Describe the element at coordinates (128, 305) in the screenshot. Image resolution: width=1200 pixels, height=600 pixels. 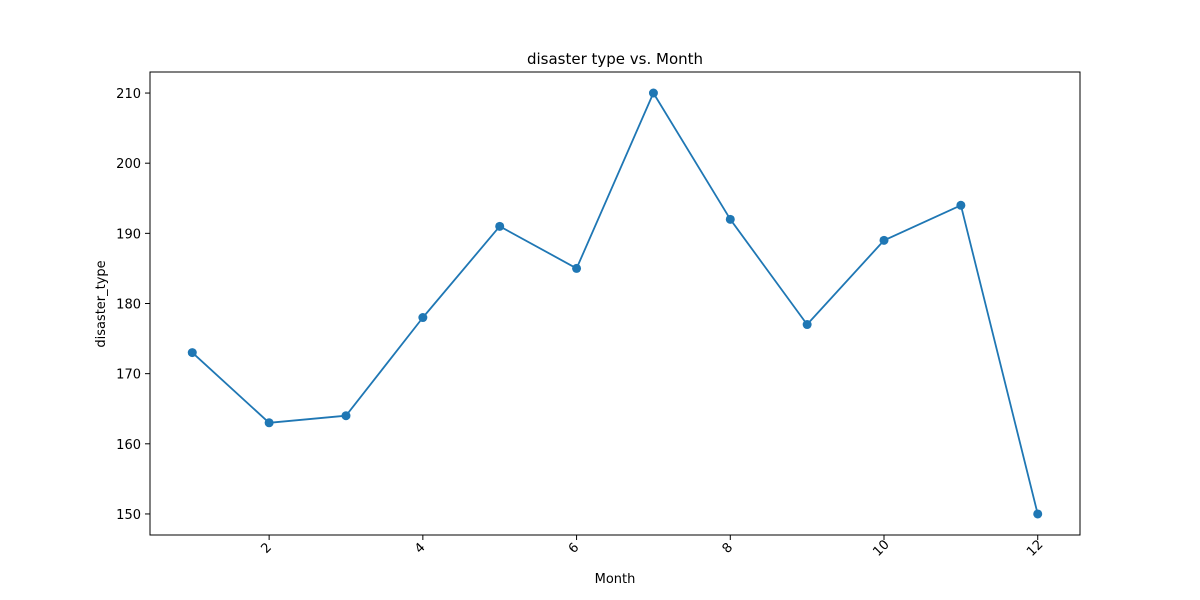
I see `y-tick-label: 180` at that location.